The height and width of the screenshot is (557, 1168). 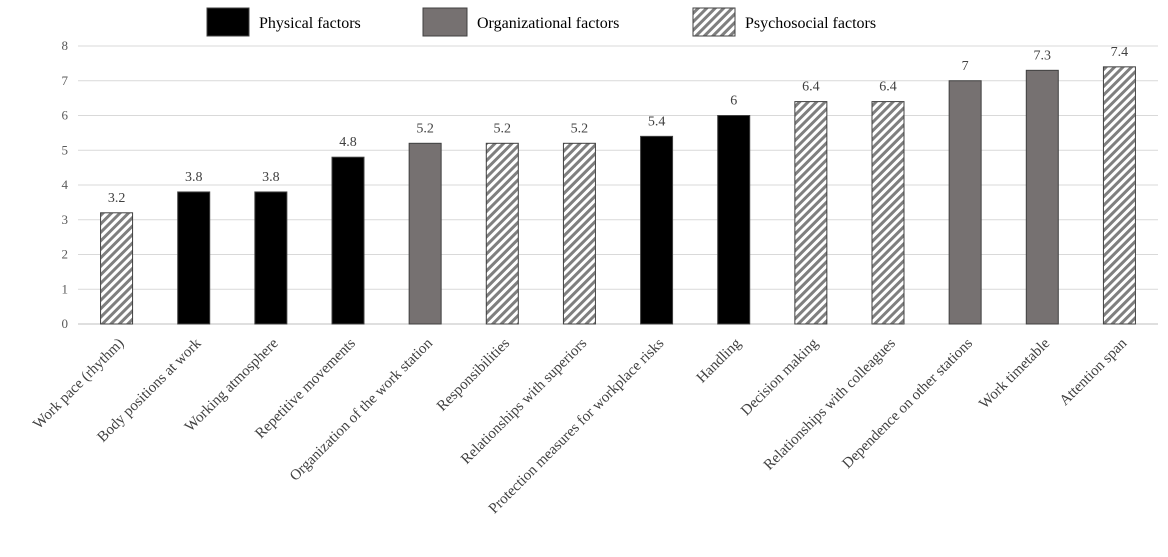 I want to click on legend-label: Psychosocial factors, so click(x=810, y=23).